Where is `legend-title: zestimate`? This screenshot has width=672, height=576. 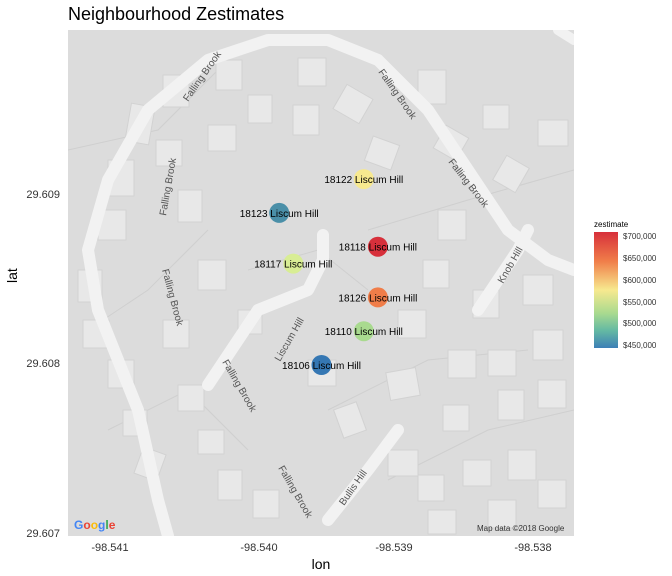 legend-title: zestimate is located at coordinates (611, 224).